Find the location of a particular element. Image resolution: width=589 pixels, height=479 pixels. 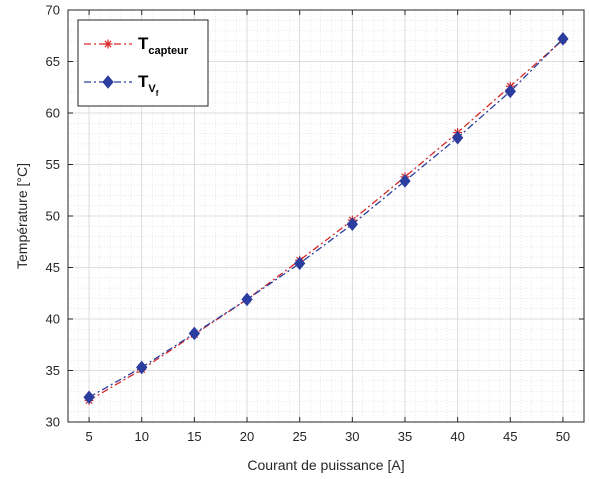

legend-label-subsubscript: f is located at coordinates (157, 93).